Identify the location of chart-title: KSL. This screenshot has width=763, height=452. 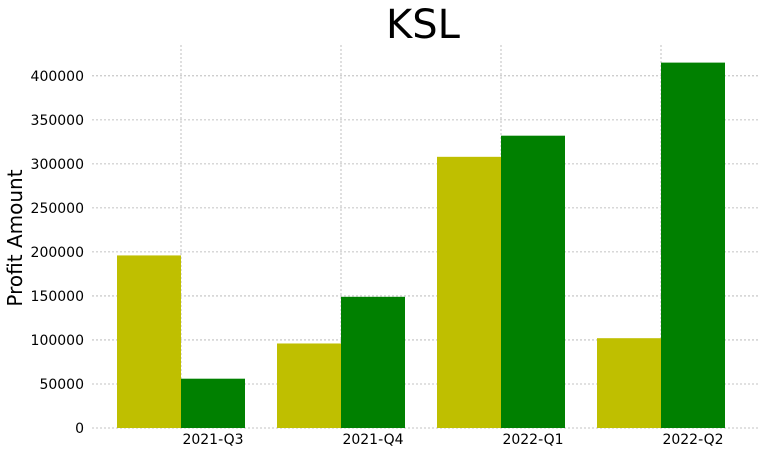
(423, 25).